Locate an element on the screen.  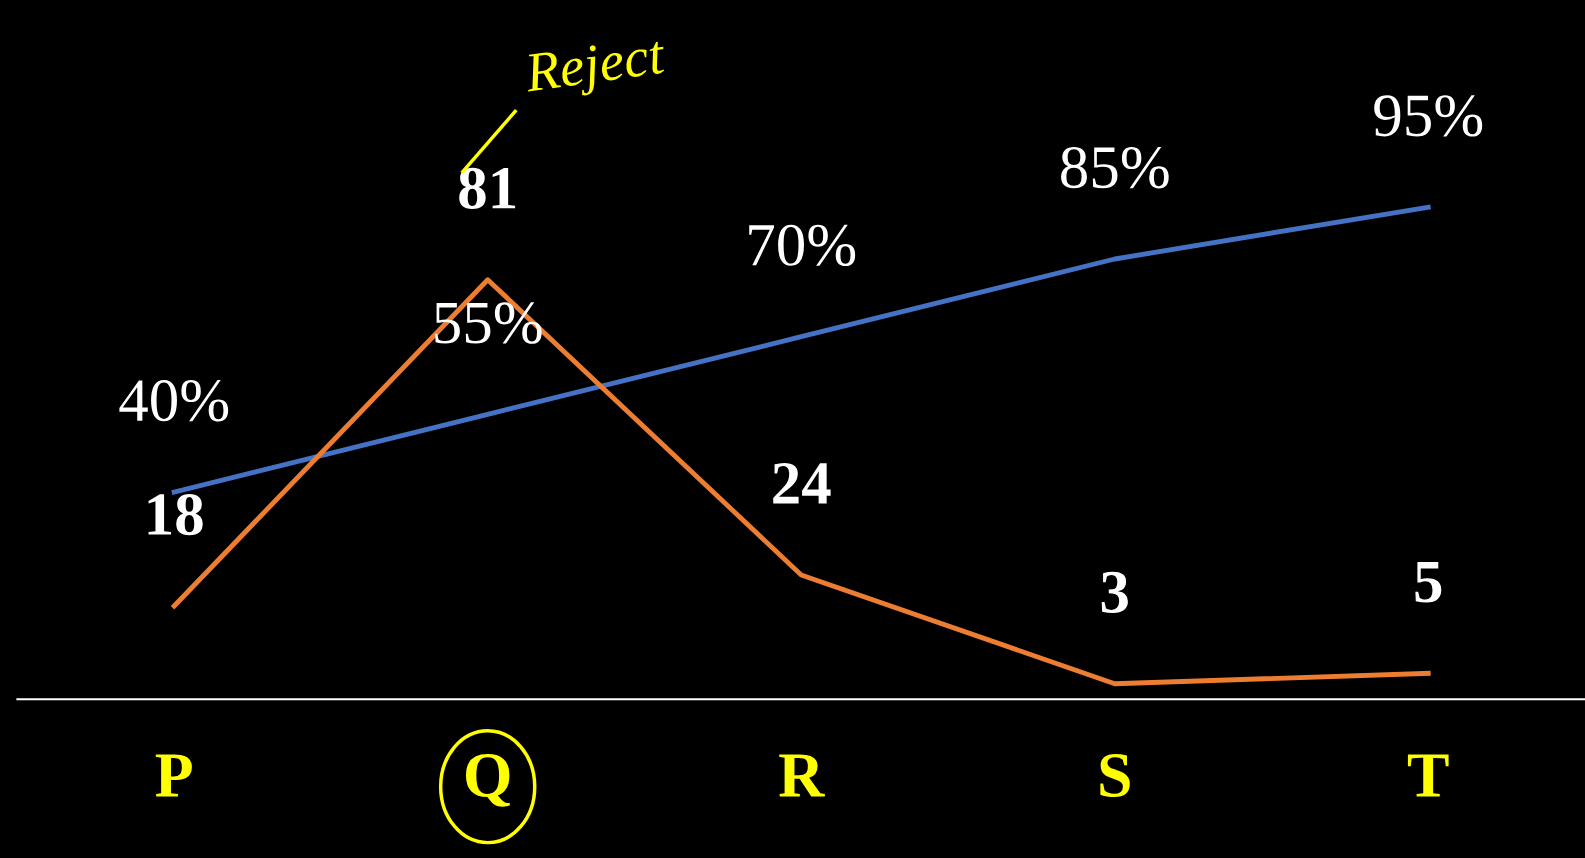
data-label: 95% is located at coordinates (1428, 116).